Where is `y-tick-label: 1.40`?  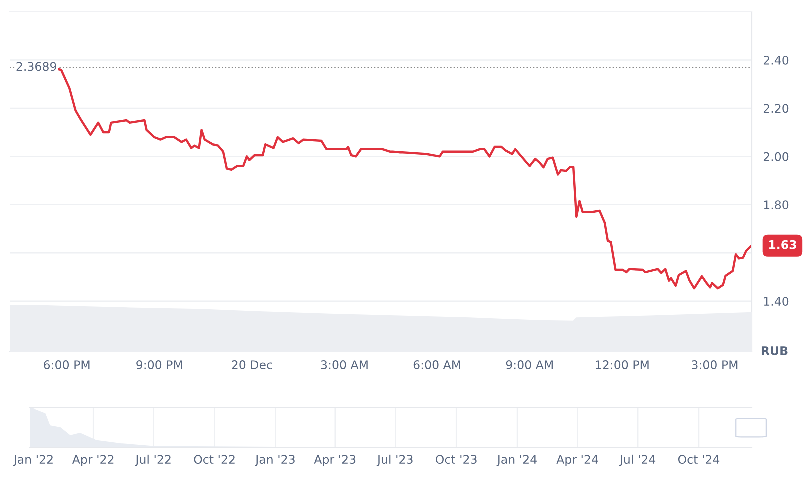 y-tick-label: 1.40 is located at coordinates (776, 301).